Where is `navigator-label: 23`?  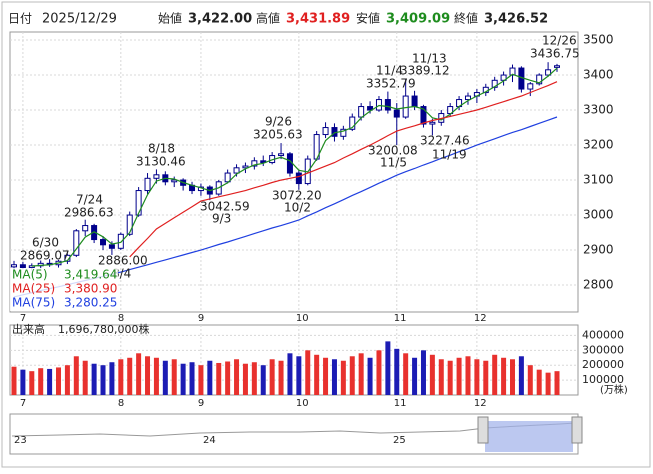 navigator-label: 23 is located at coordinates (20, 440).